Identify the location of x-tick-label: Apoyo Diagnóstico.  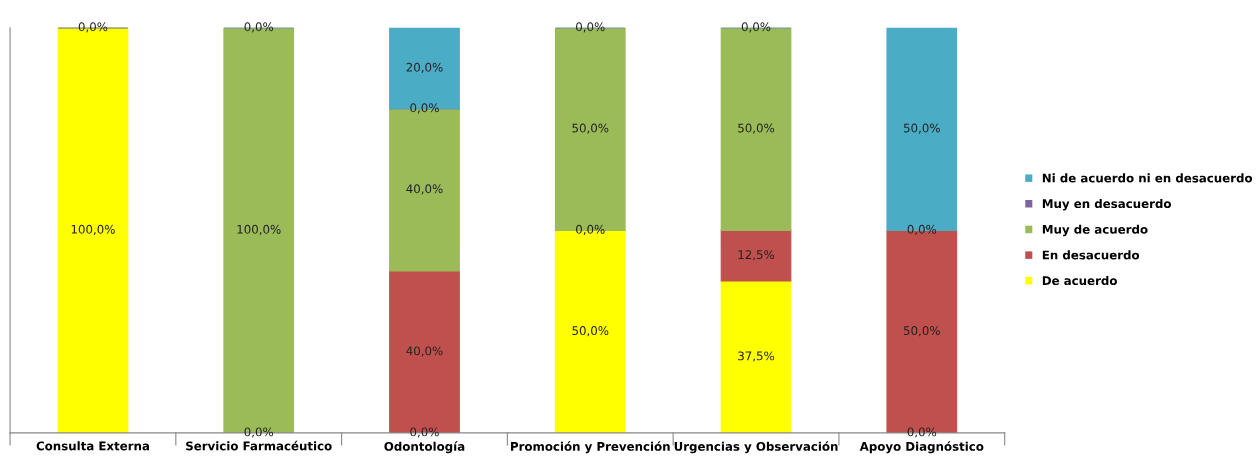
(921, 447).